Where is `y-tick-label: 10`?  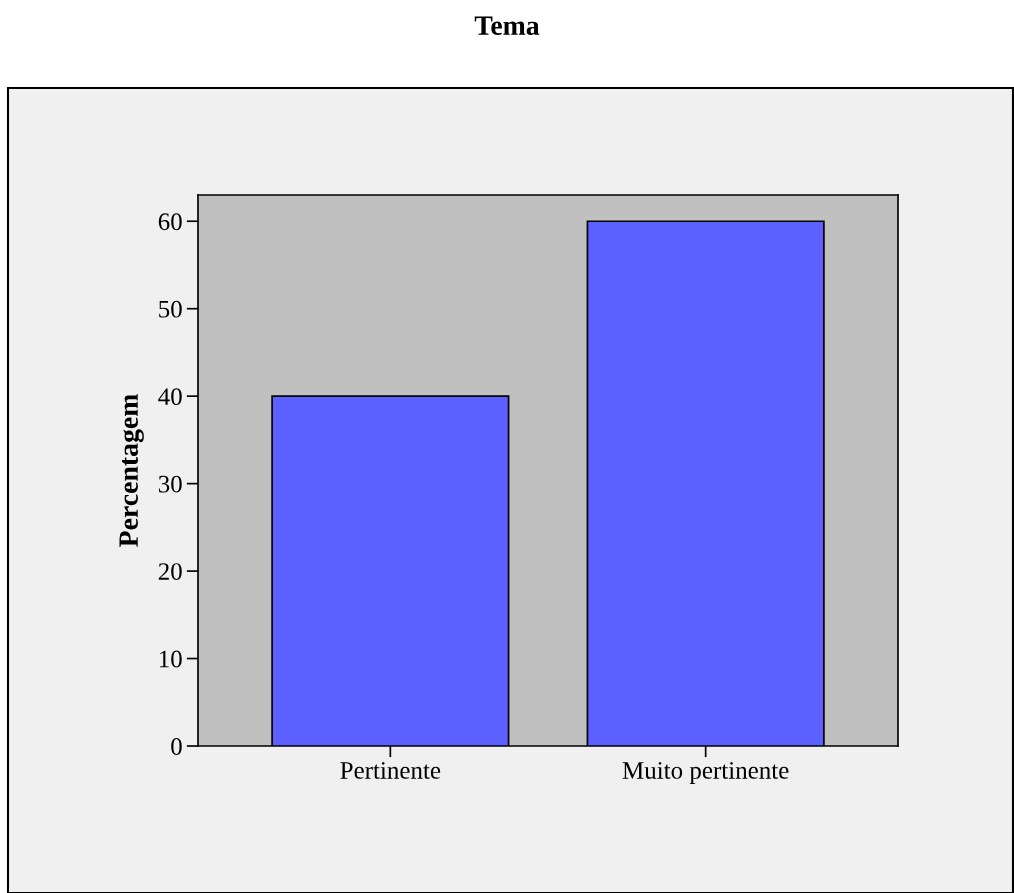
y-tick-label: 10 is located at coordinates (170, 659).